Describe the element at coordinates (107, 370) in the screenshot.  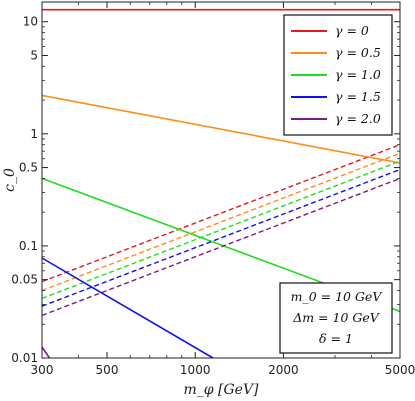
I see `x-tick-label: 500` at that location.